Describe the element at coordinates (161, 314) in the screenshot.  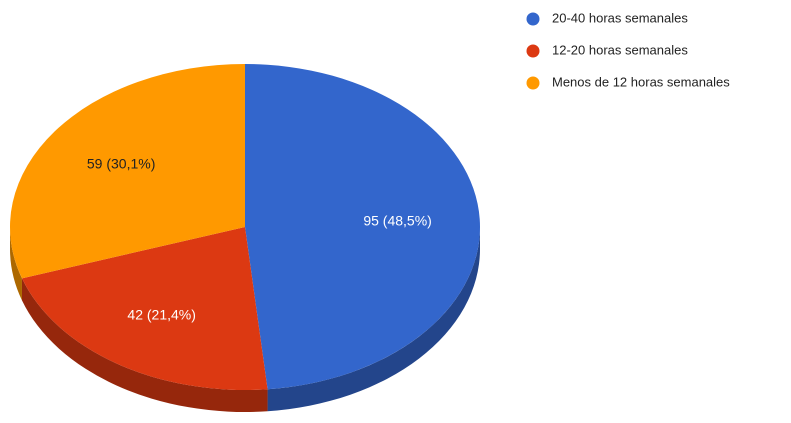
I see `data-label: 42 (21,4%)` at that location.